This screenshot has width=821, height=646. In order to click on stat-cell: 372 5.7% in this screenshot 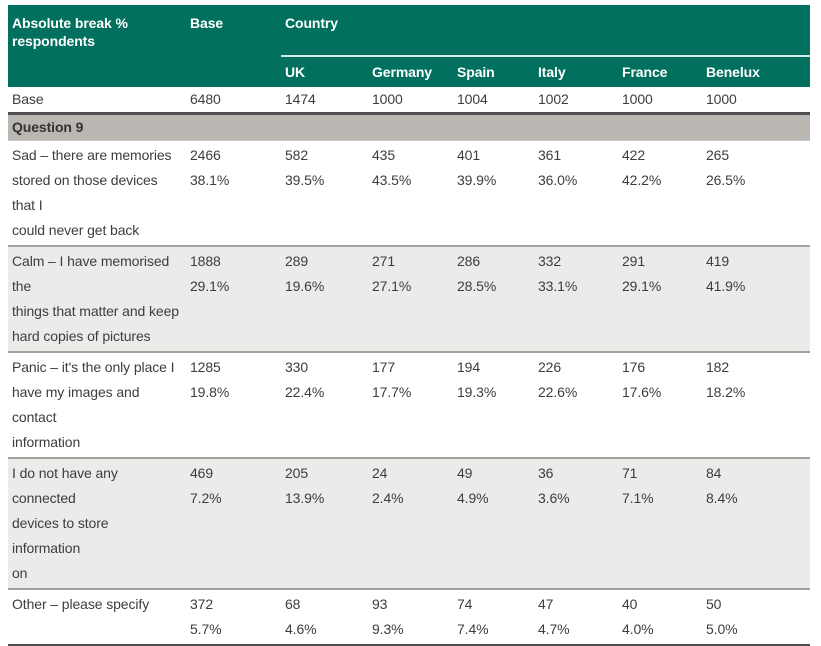, I will do `click(233, 617)`.